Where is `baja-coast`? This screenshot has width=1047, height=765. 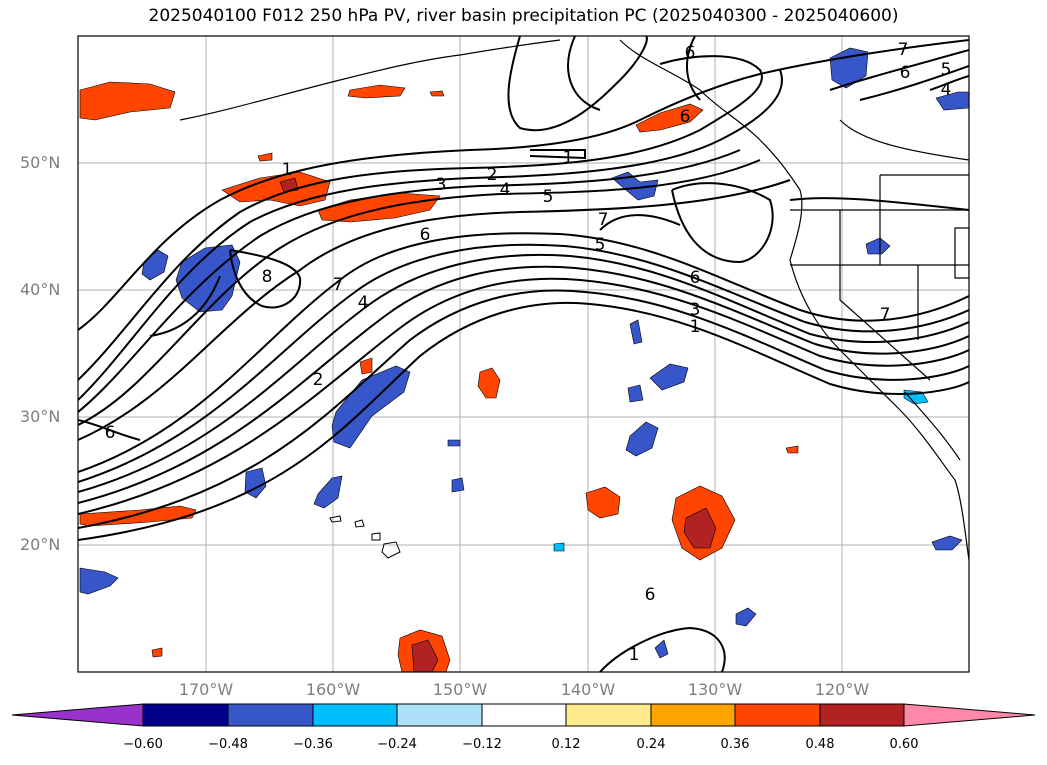
baja-coast is located at coordinates (932, 426).